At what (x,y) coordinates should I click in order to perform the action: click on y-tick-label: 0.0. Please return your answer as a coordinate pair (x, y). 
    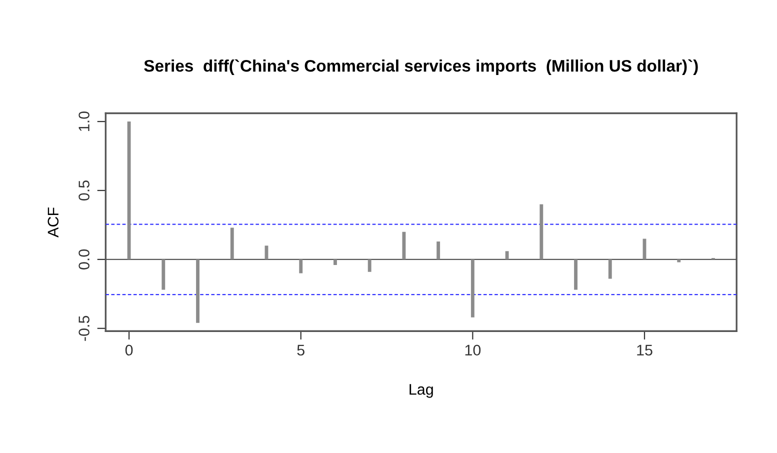
    Looking at the image, I should click on (84, 259).